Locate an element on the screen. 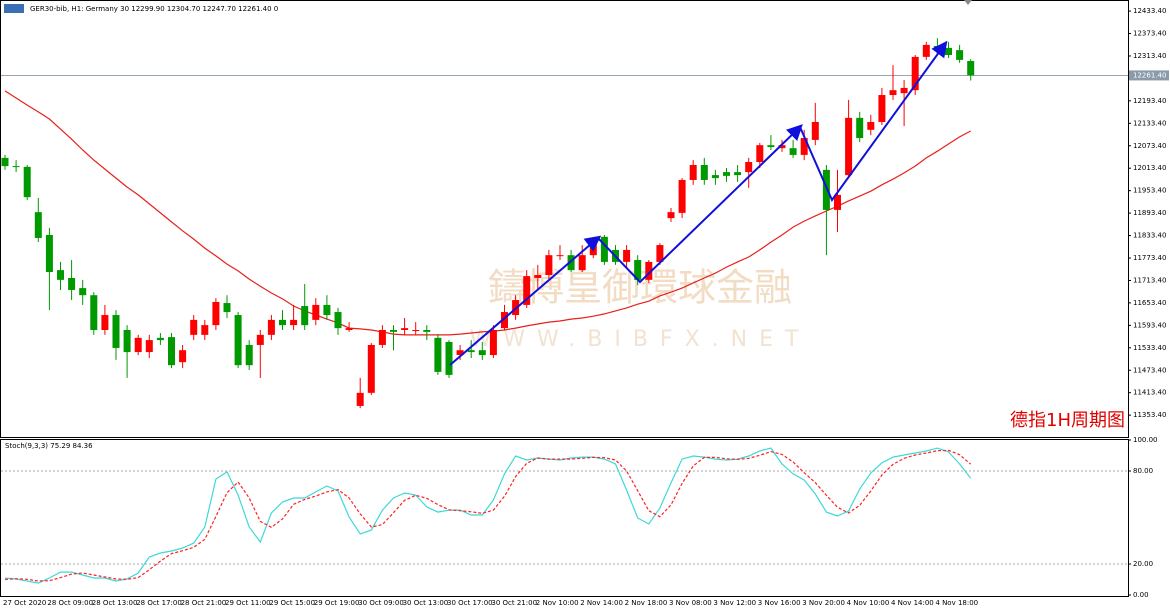 The image size is (1170, 609). y-tick-label: 11473.40 is located at coordinates (1149, 370).